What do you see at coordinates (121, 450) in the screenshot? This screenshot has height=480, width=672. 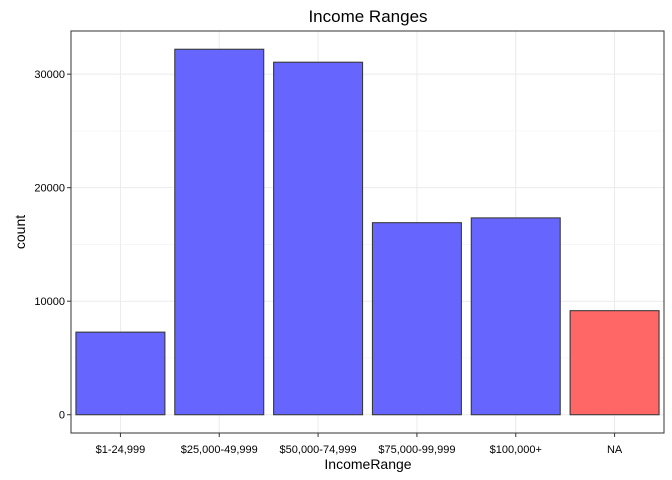 I see `x-tick-label: $1-24,999` at bounding box center [121, 450].